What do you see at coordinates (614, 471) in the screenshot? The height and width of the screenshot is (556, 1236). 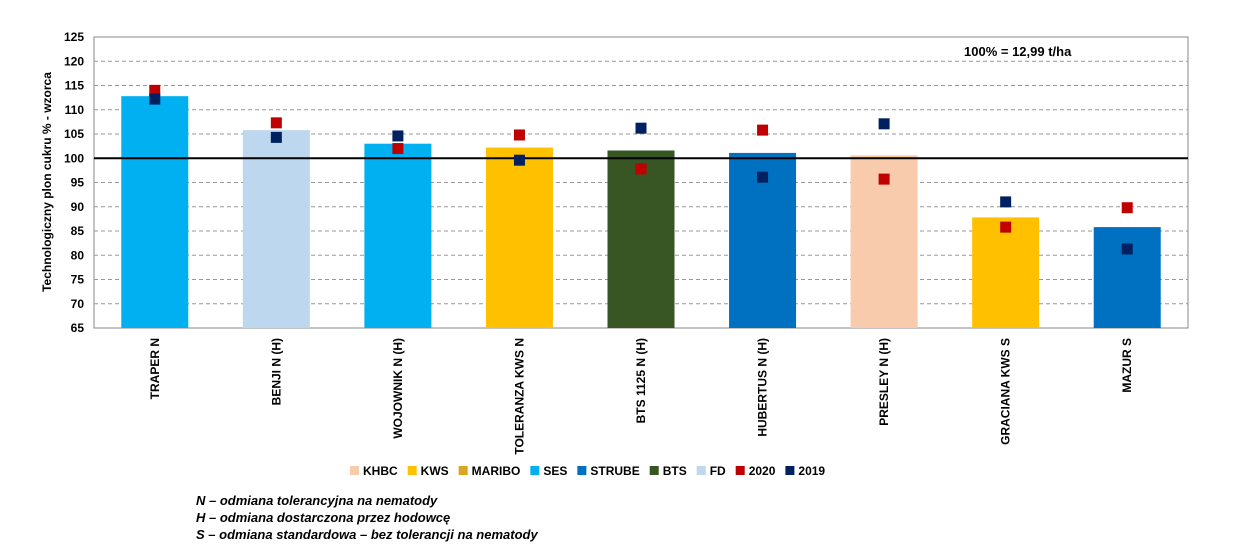 I see `legend-label: STRUBE` at bounding box center [614, 471].